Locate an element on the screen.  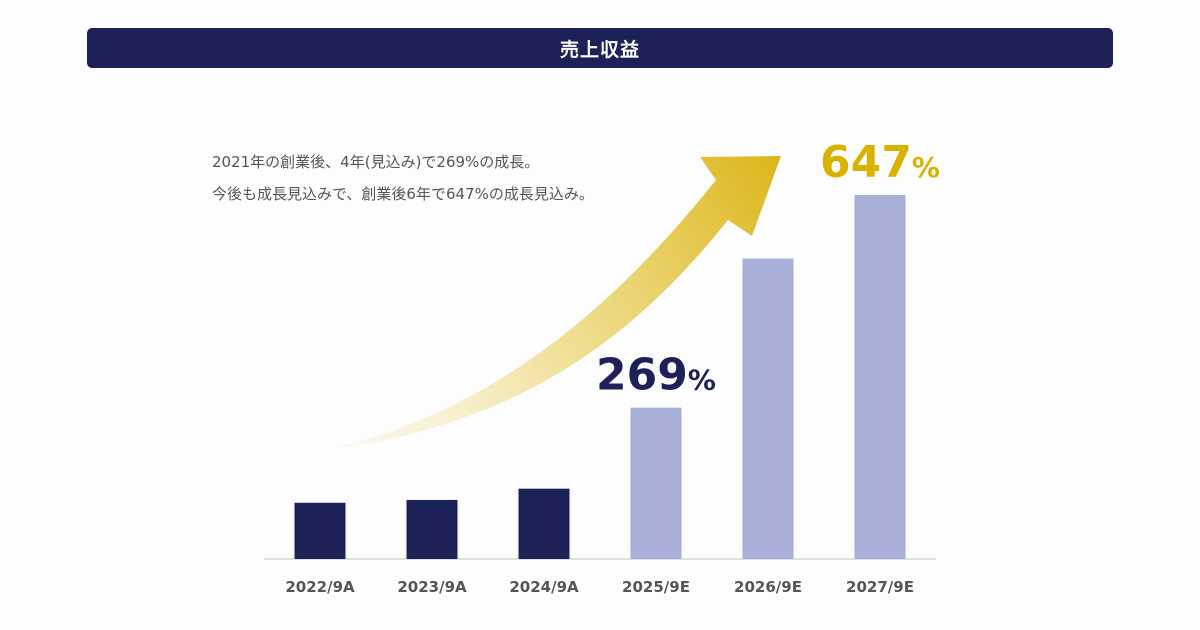
x-tick-label: 2023/9A is located at coordinates (432, 587).